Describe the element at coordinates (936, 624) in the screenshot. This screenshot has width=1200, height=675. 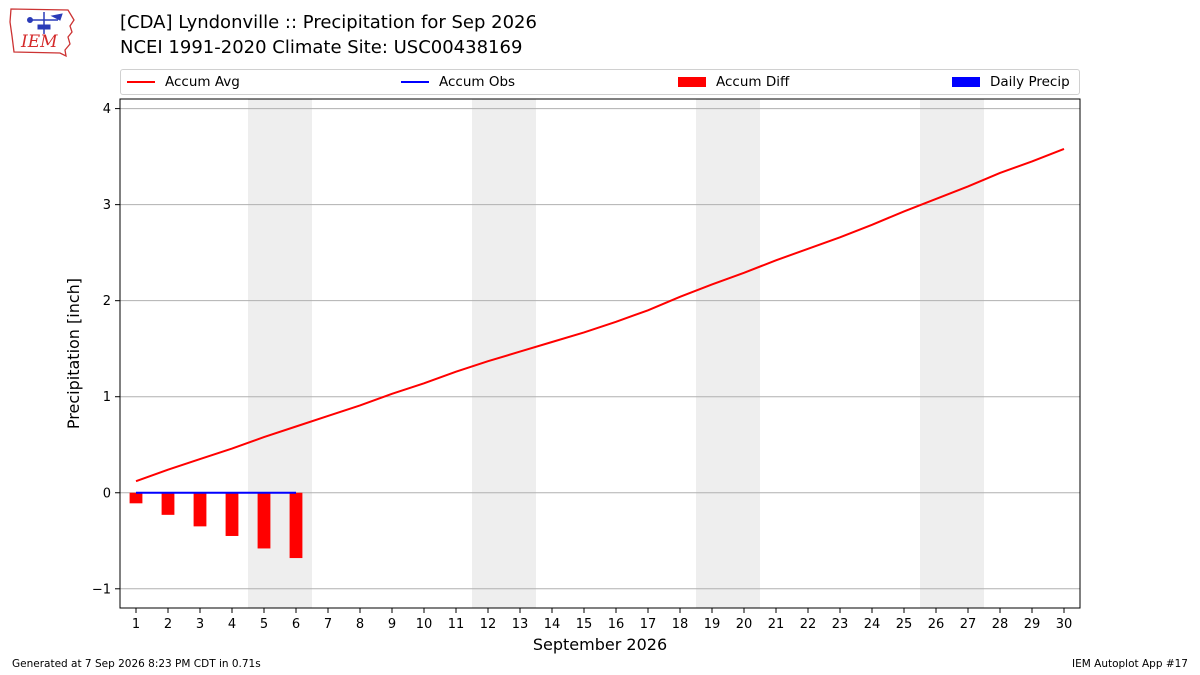
I see `x-tick-label: 26` at that location.